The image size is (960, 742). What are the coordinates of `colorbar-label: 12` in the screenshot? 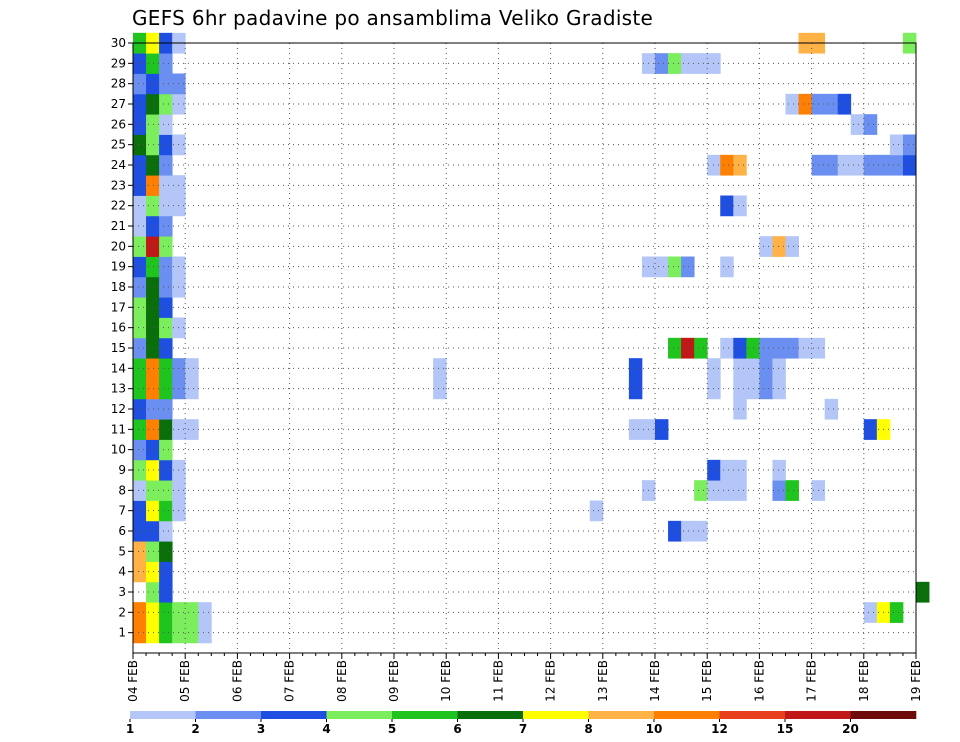 It's located at (719, 729).